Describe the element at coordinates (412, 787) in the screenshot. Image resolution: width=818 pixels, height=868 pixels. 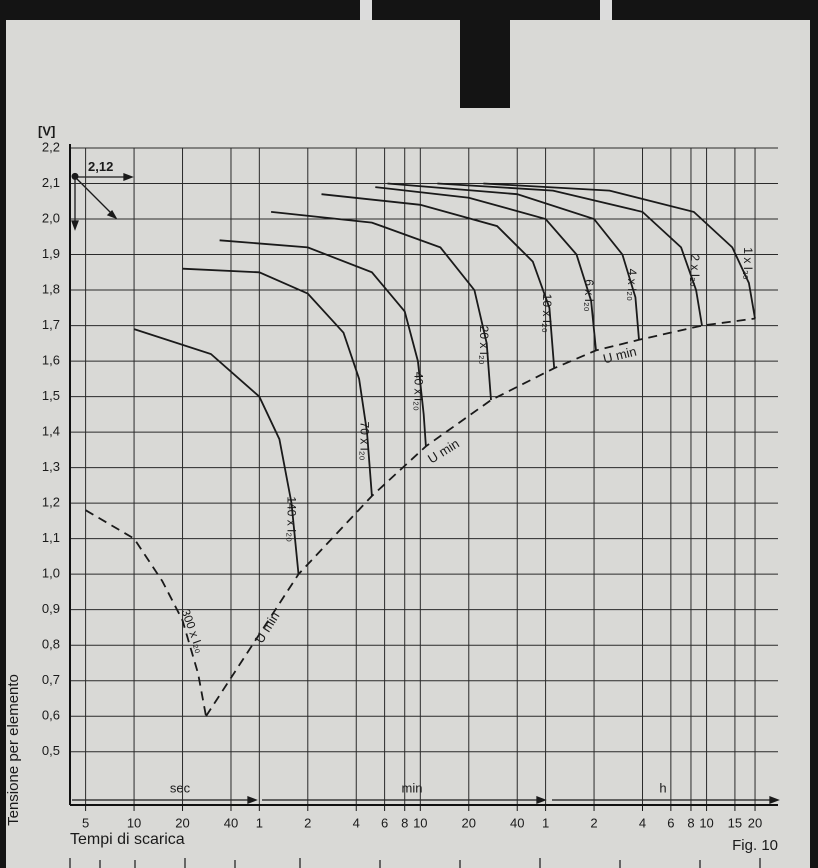
I see `segment-label: min` at that location.